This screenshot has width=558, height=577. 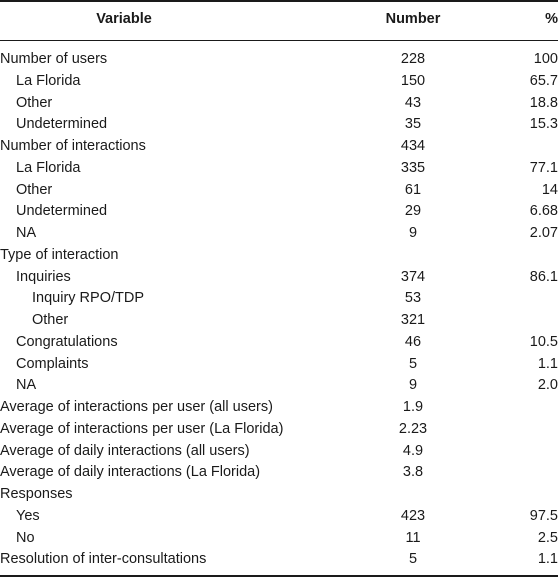 What do you see at coordinates (413, 320) in the screenshot?
I see `row-number: 321` at bounding box center [413, 320].